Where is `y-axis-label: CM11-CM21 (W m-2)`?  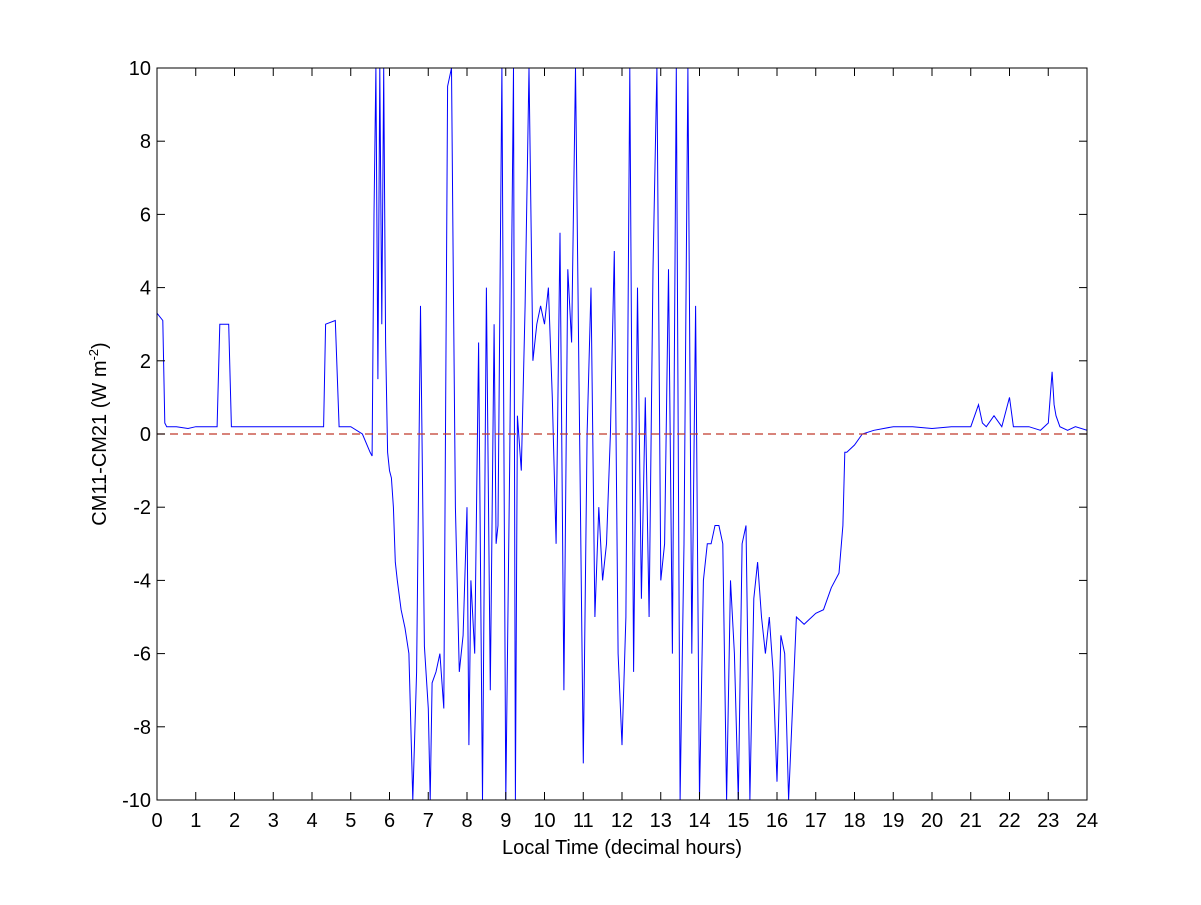
y-axis-label: CM11-CM21 (W m-2) is located at coordinates (98, 433).